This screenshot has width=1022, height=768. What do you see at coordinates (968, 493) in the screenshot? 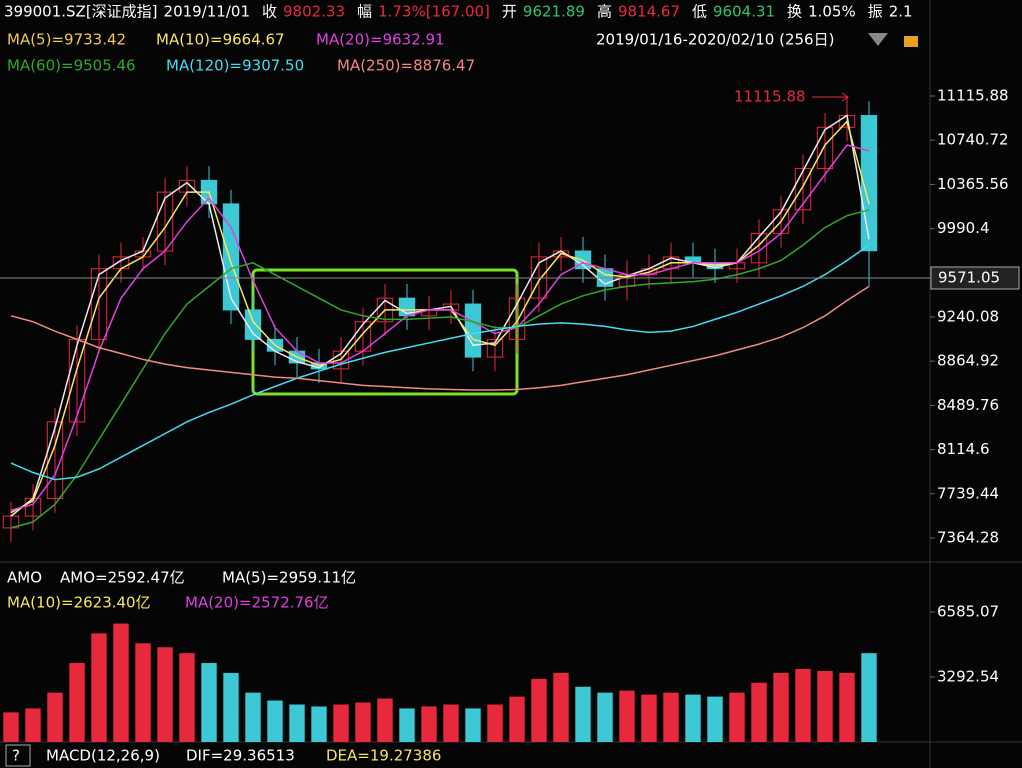
I see `y-tick-label: 7739.44` at bounding box center [968, 493].